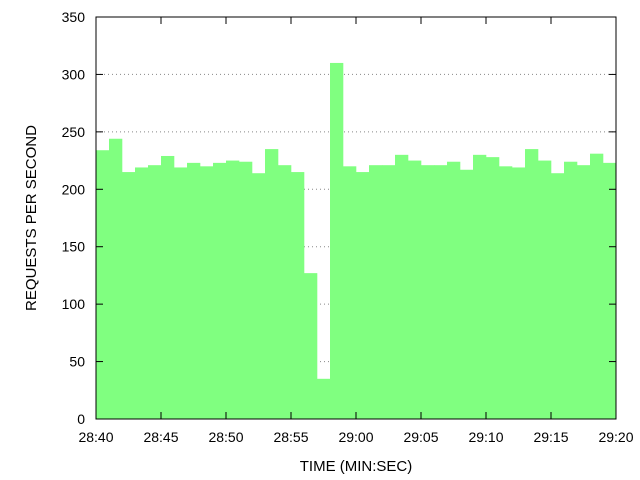  What do you see at coordinates (74, 304) in the screenshot?
I see `y-tick-label: 100` at bounding box center [74, 304].